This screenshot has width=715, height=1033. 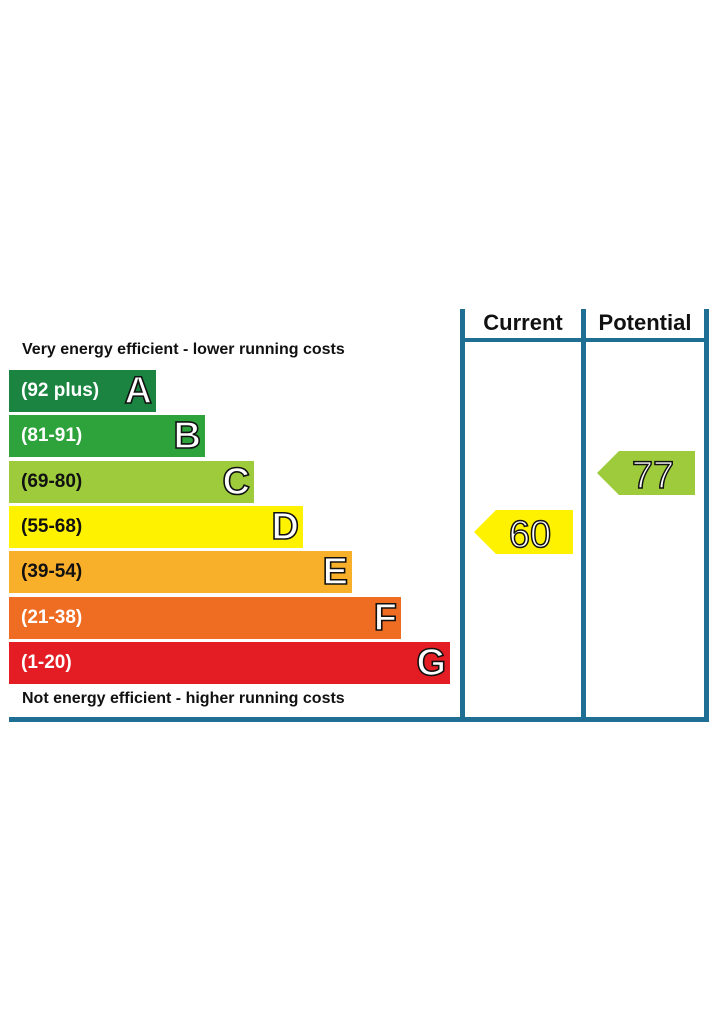 I want to click on column-divider-middle, so click(x=583, y=515).